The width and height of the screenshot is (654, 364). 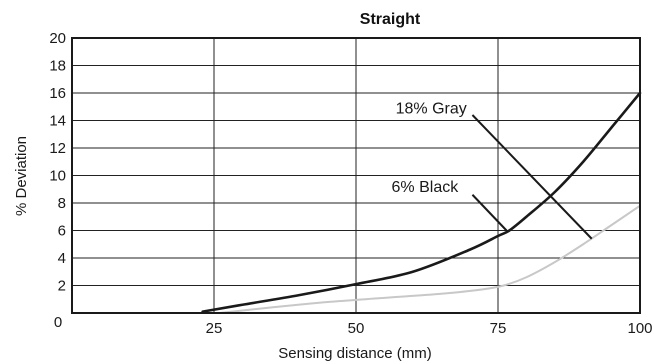 I want to click on y-tick-label: 18, so click(x=57, y=66).